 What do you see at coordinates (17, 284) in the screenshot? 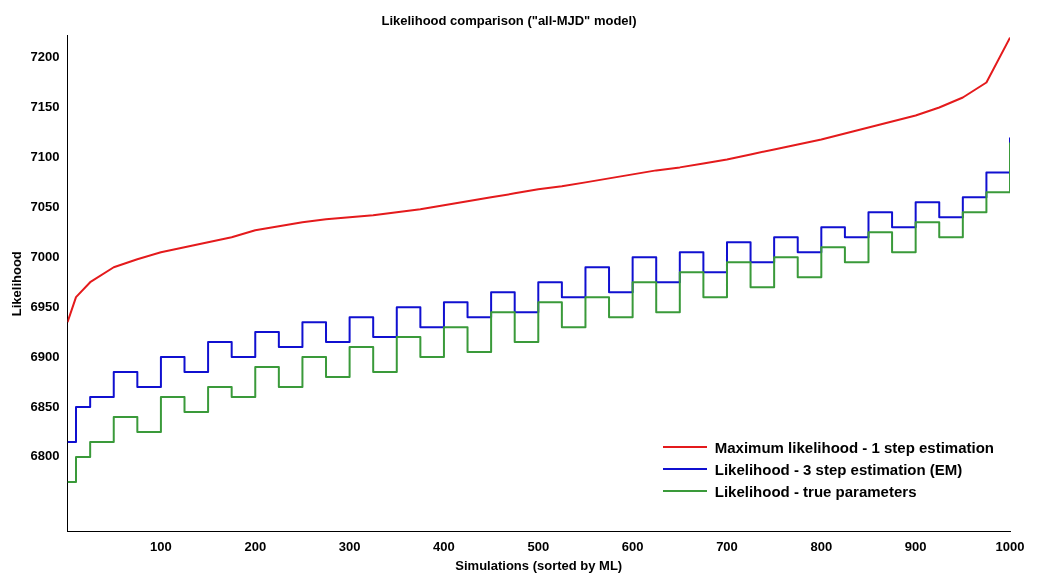
I see `y-axis-title: Likelihood` at bounding box center [17, 284].